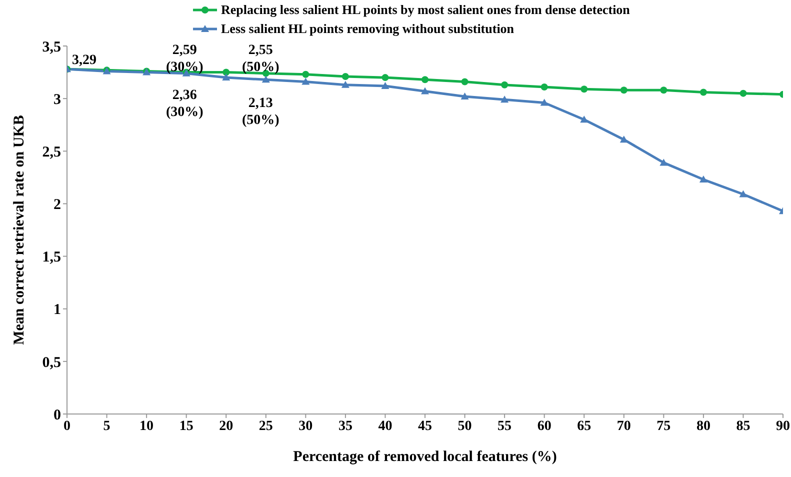 Image resolution: width=791 pixels, height=477 pixels. What do you see at coordinates (783, 426) in the screenshot?
I see `x-tick-label: 90` at bounding box center [783, 426].